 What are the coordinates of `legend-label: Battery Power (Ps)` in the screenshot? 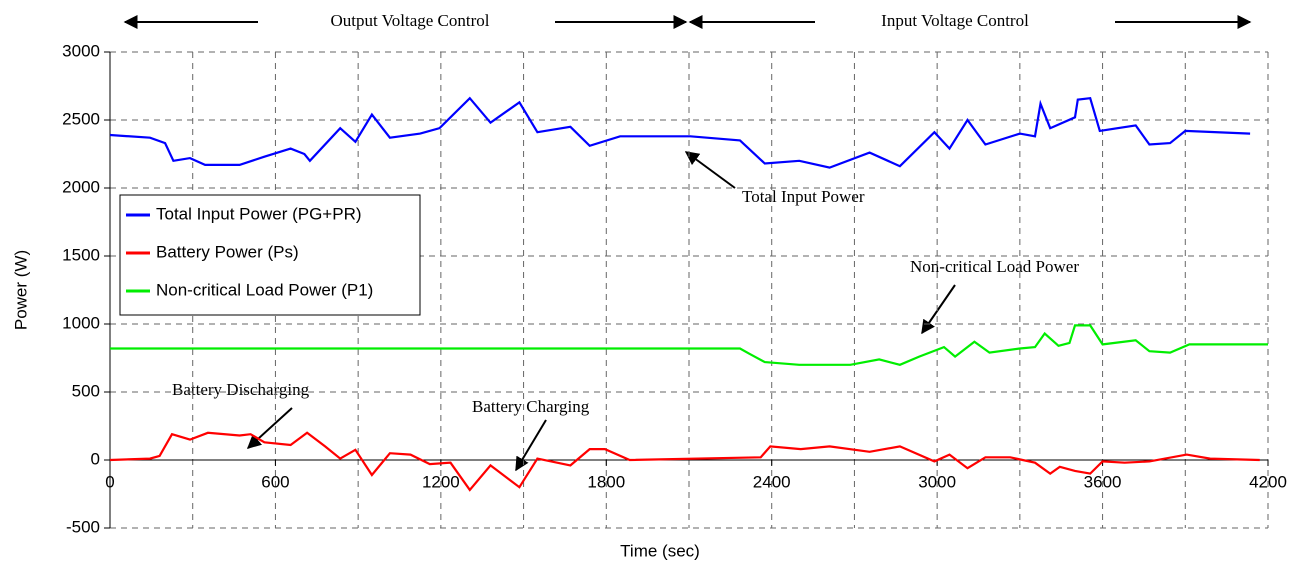 It's located at (227, 251).